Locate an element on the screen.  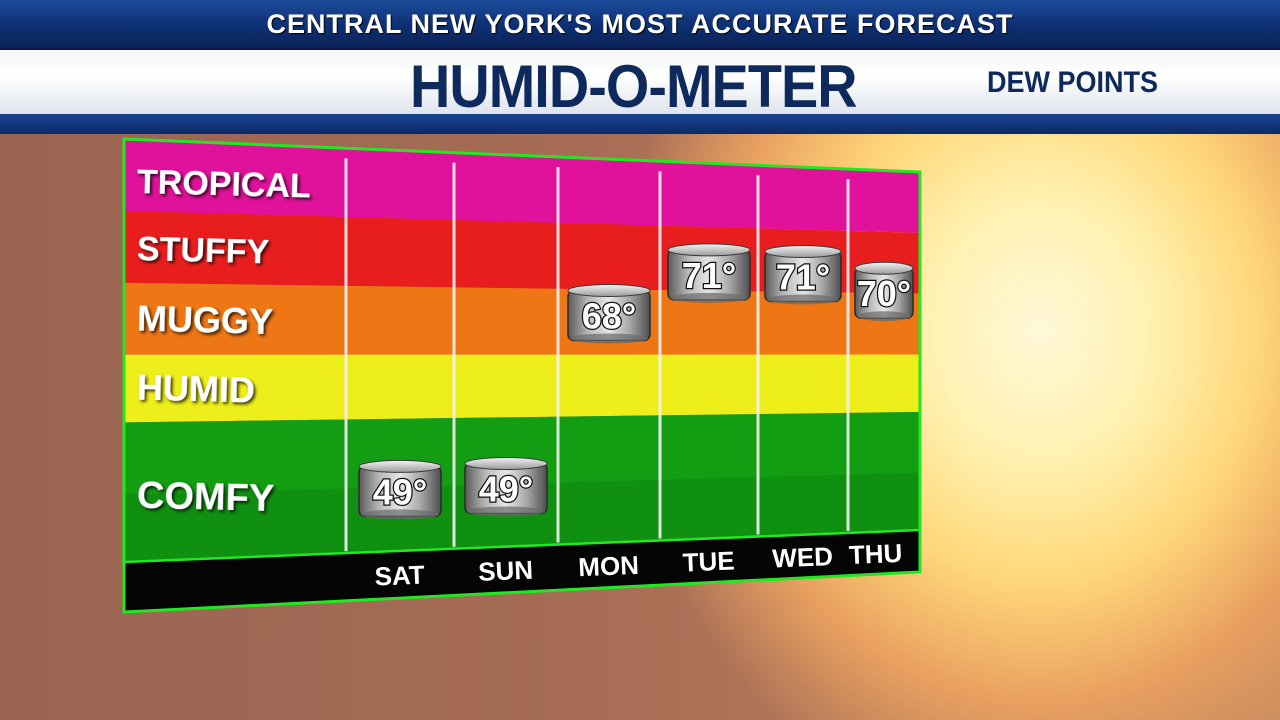
band-tropical is located at coordinates (522, 186).